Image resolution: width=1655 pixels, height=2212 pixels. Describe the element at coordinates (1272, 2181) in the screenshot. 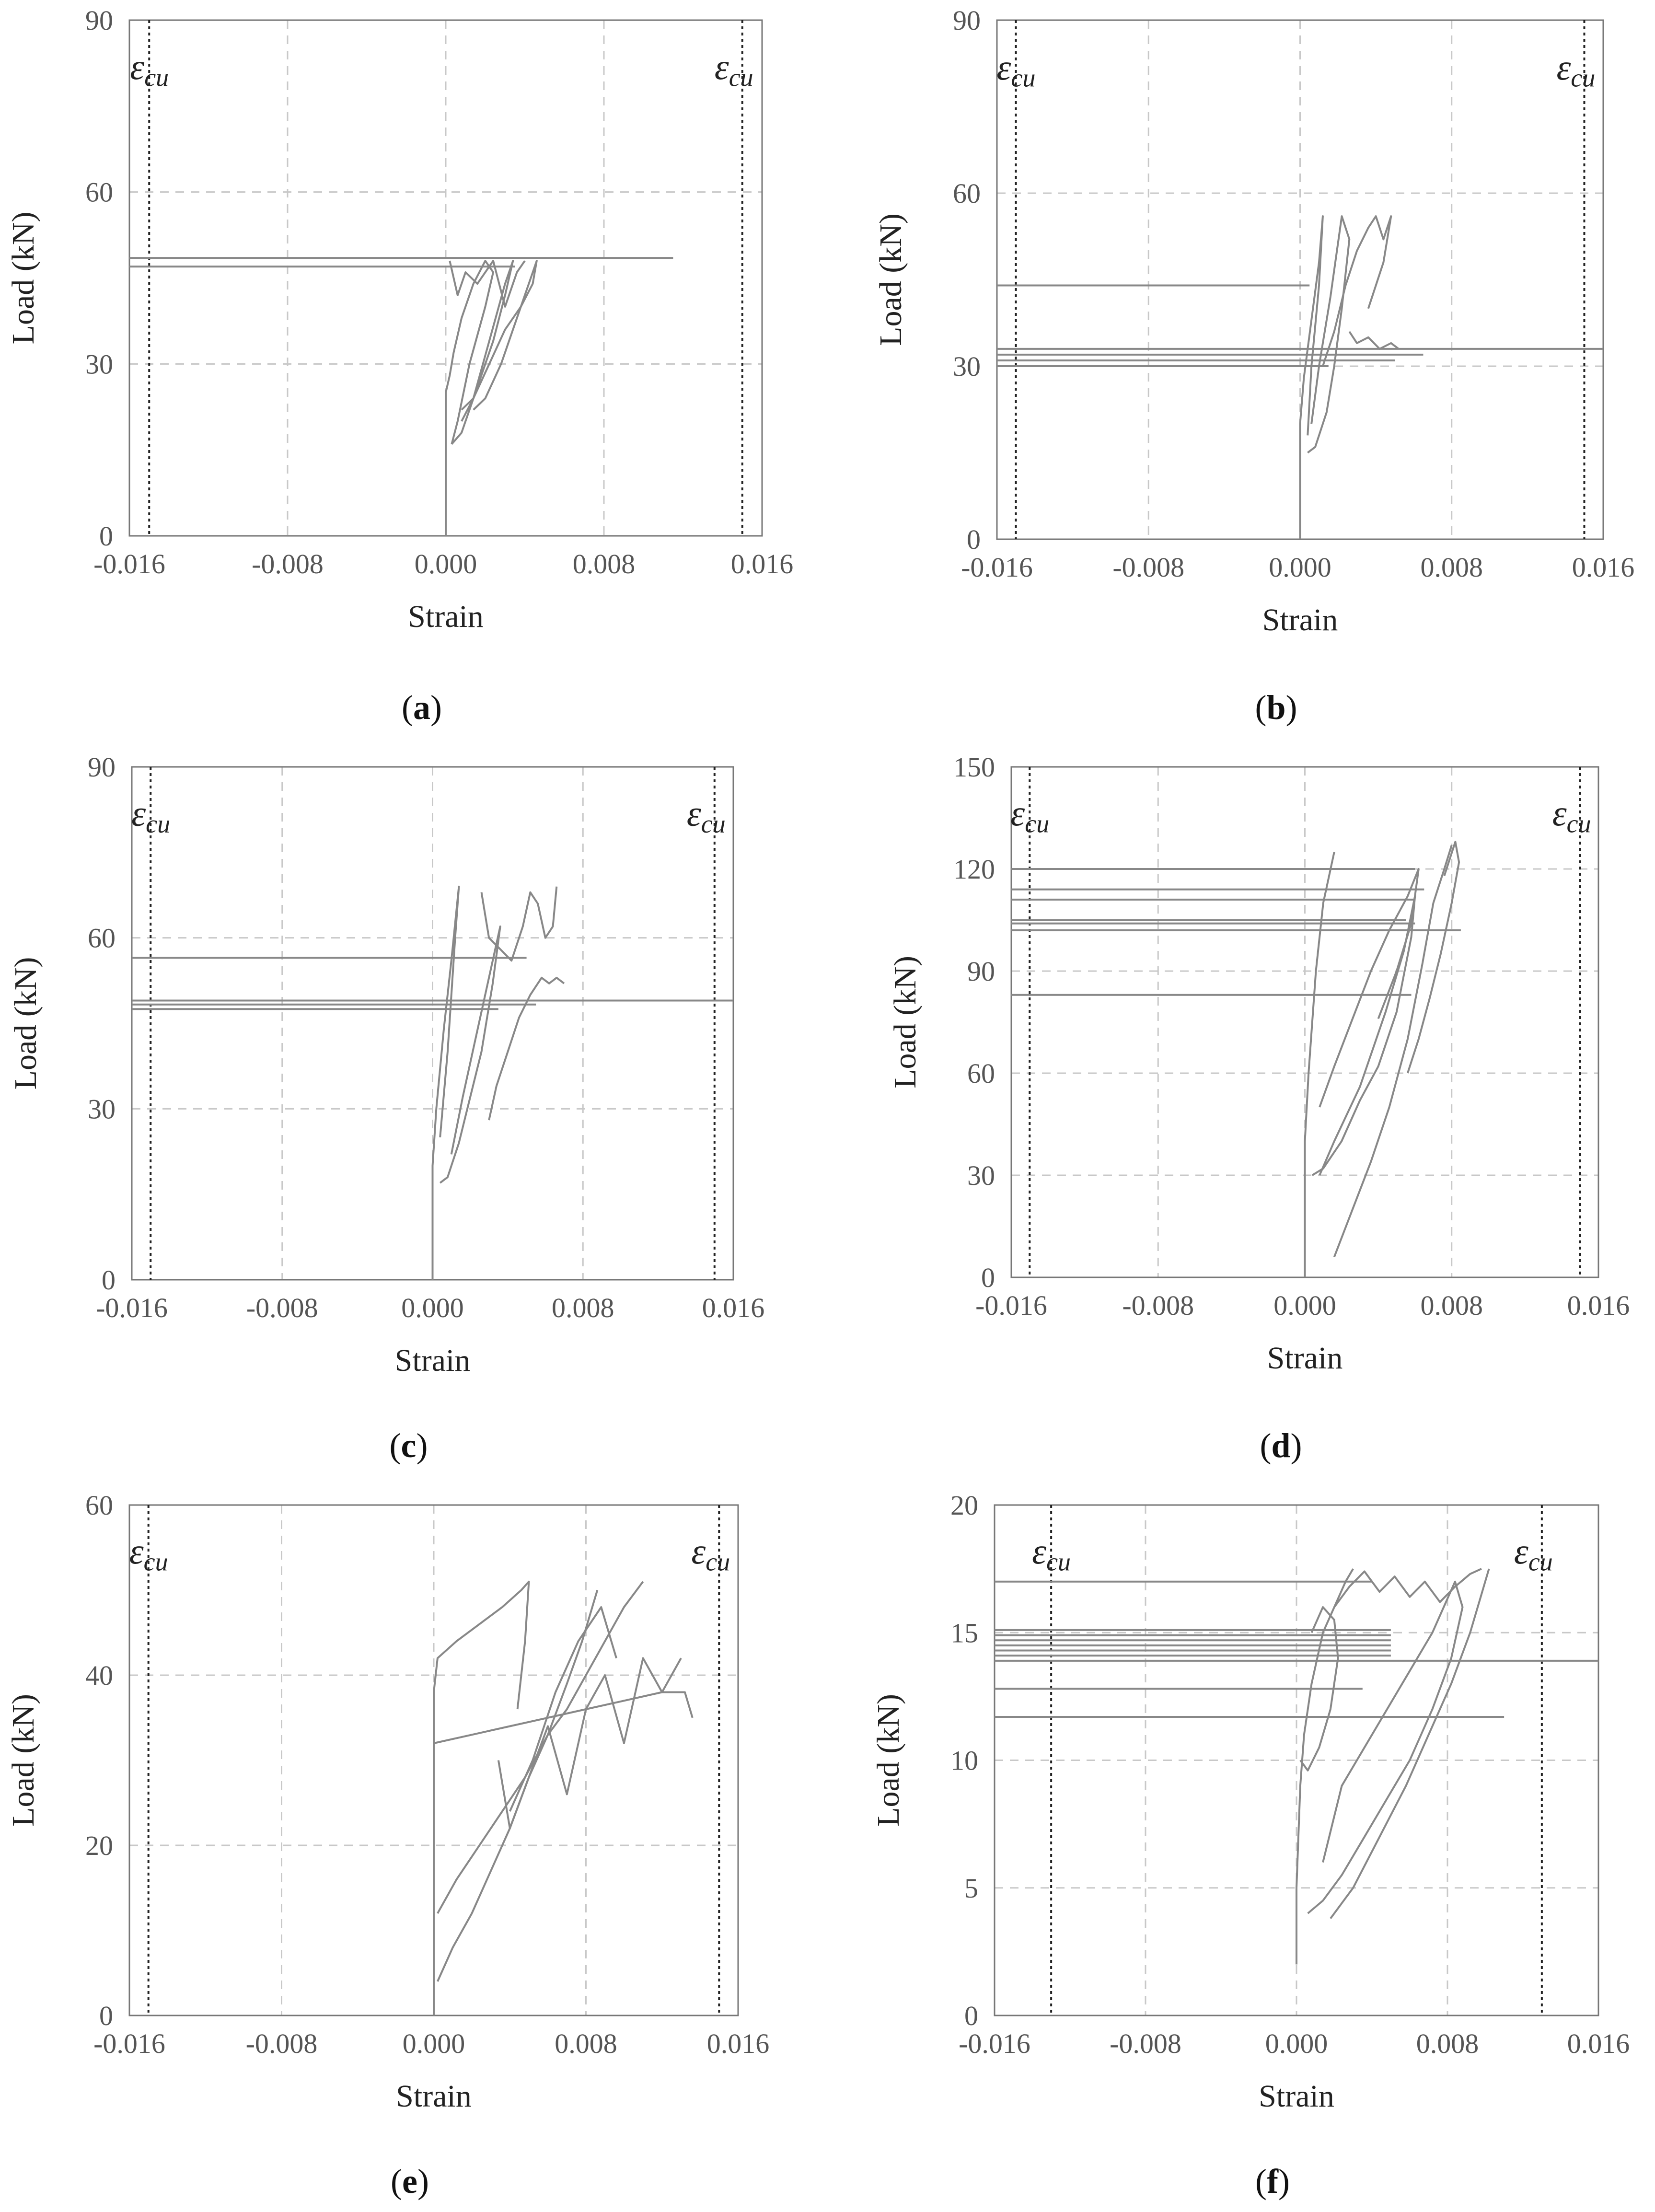

I see `panel-caption: (f)` at that location.